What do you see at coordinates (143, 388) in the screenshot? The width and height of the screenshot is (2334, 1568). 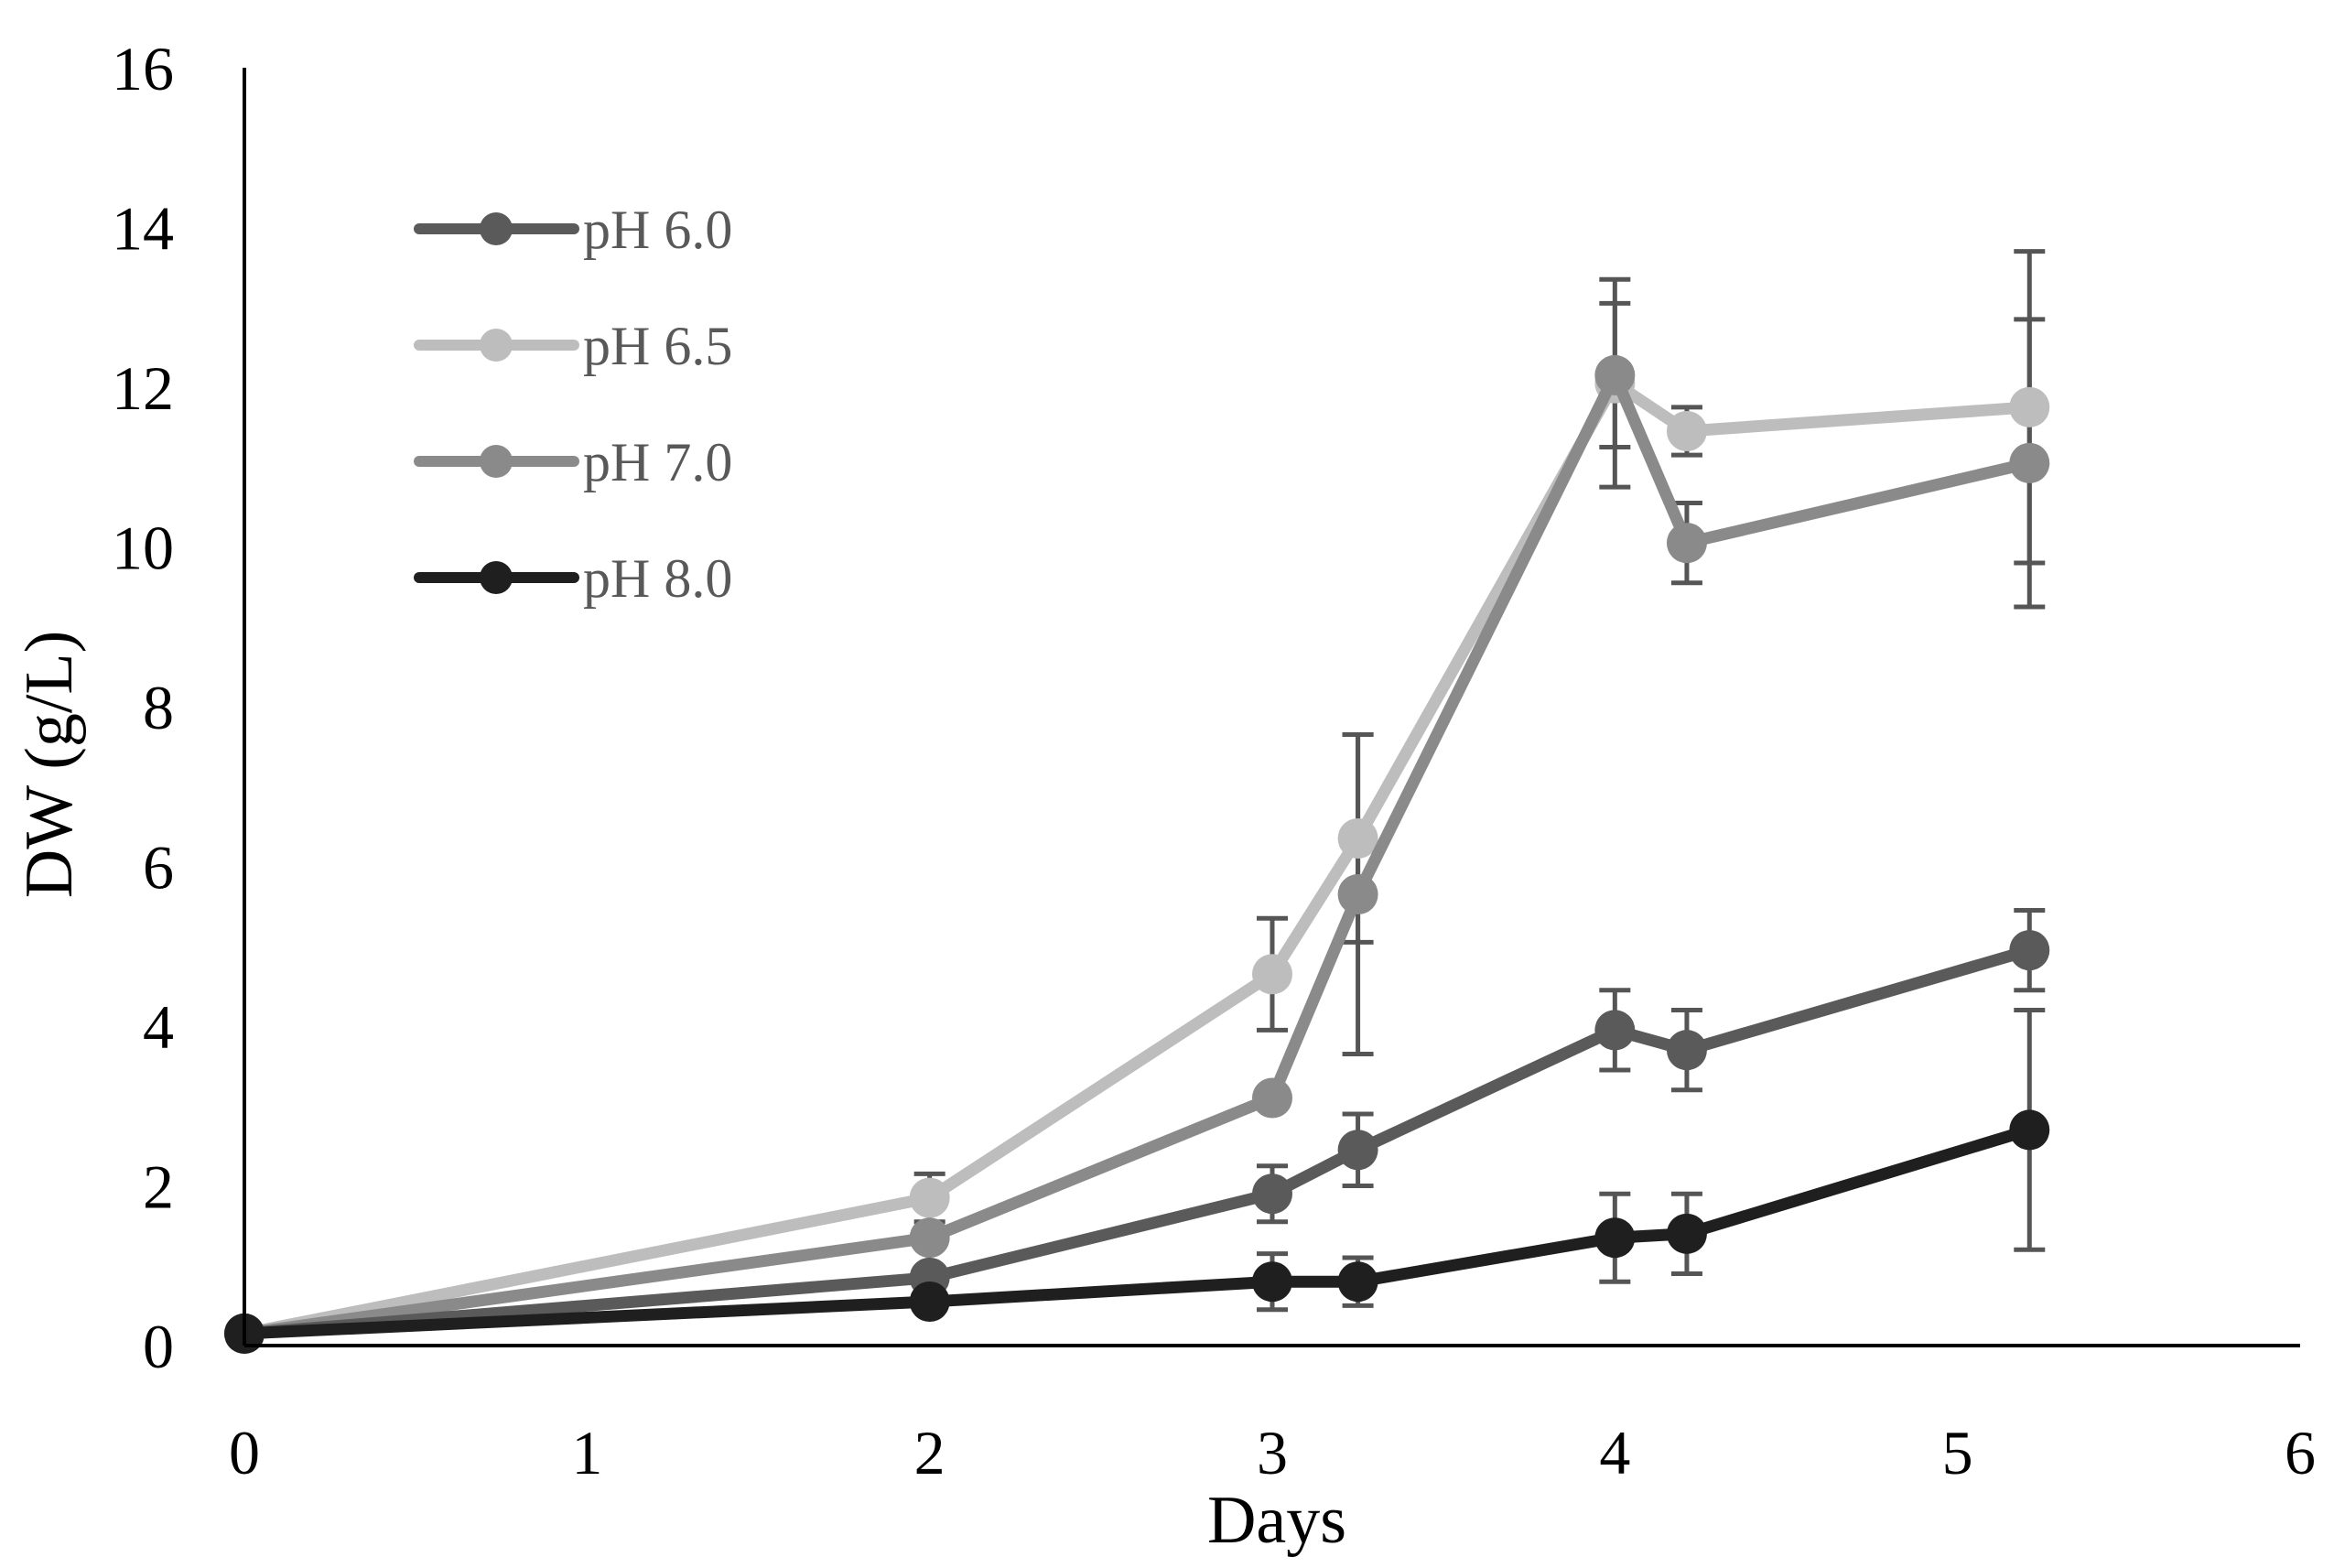 I see `y-tick-label: 12` at bounding box center [143, 388].